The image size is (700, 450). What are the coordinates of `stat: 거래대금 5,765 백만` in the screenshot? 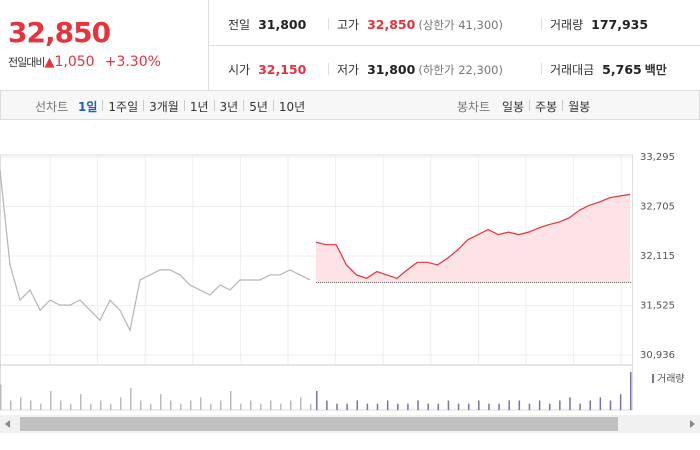 It's located at (608, 69).